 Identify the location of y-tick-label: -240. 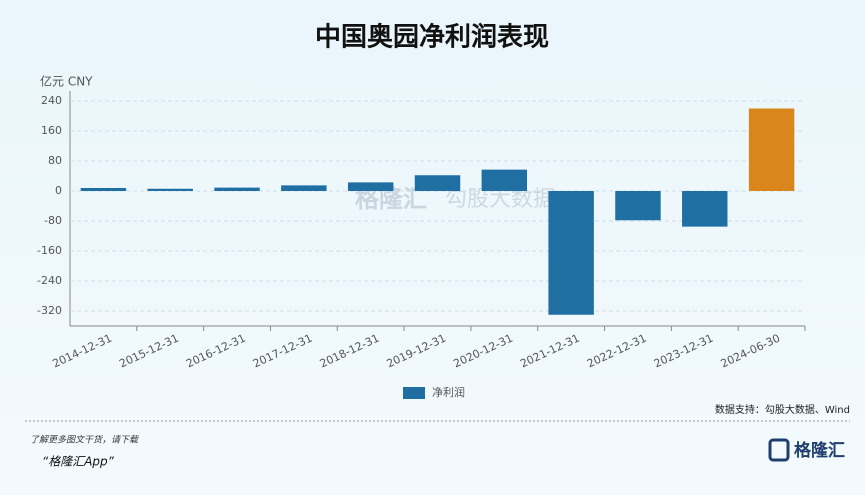
(49, 280).